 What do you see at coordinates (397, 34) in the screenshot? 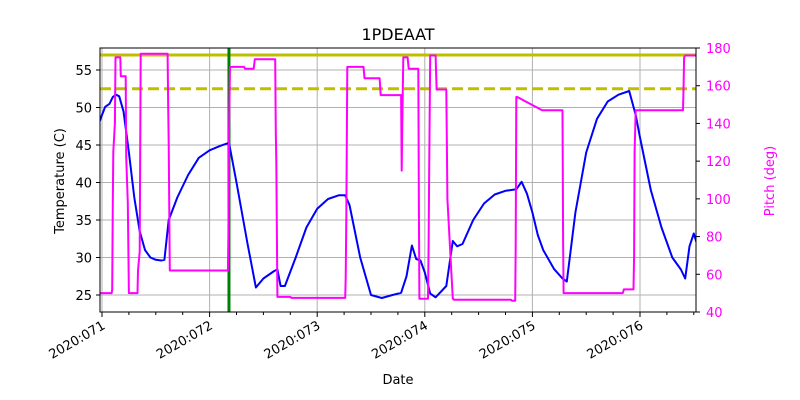
I see `chart-title: 1PDEAAT` at bounding box center [397, 34].